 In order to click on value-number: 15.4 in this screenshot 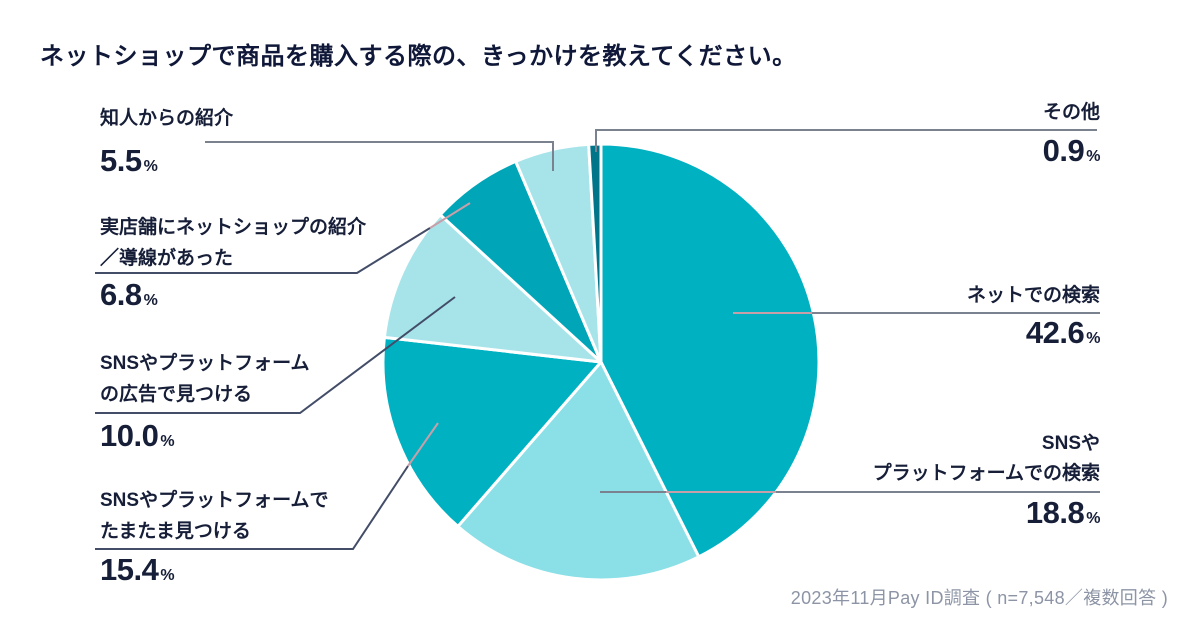, I will do `click(129, 569)`.